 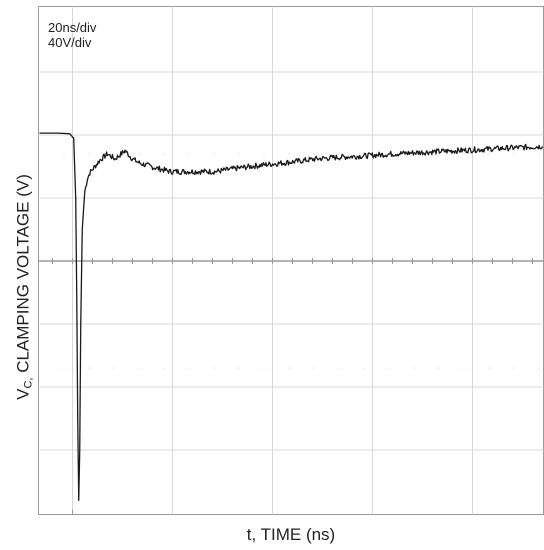 I want to click on x-axis-label: t, TIME (ns), so click(x=291, y=534).